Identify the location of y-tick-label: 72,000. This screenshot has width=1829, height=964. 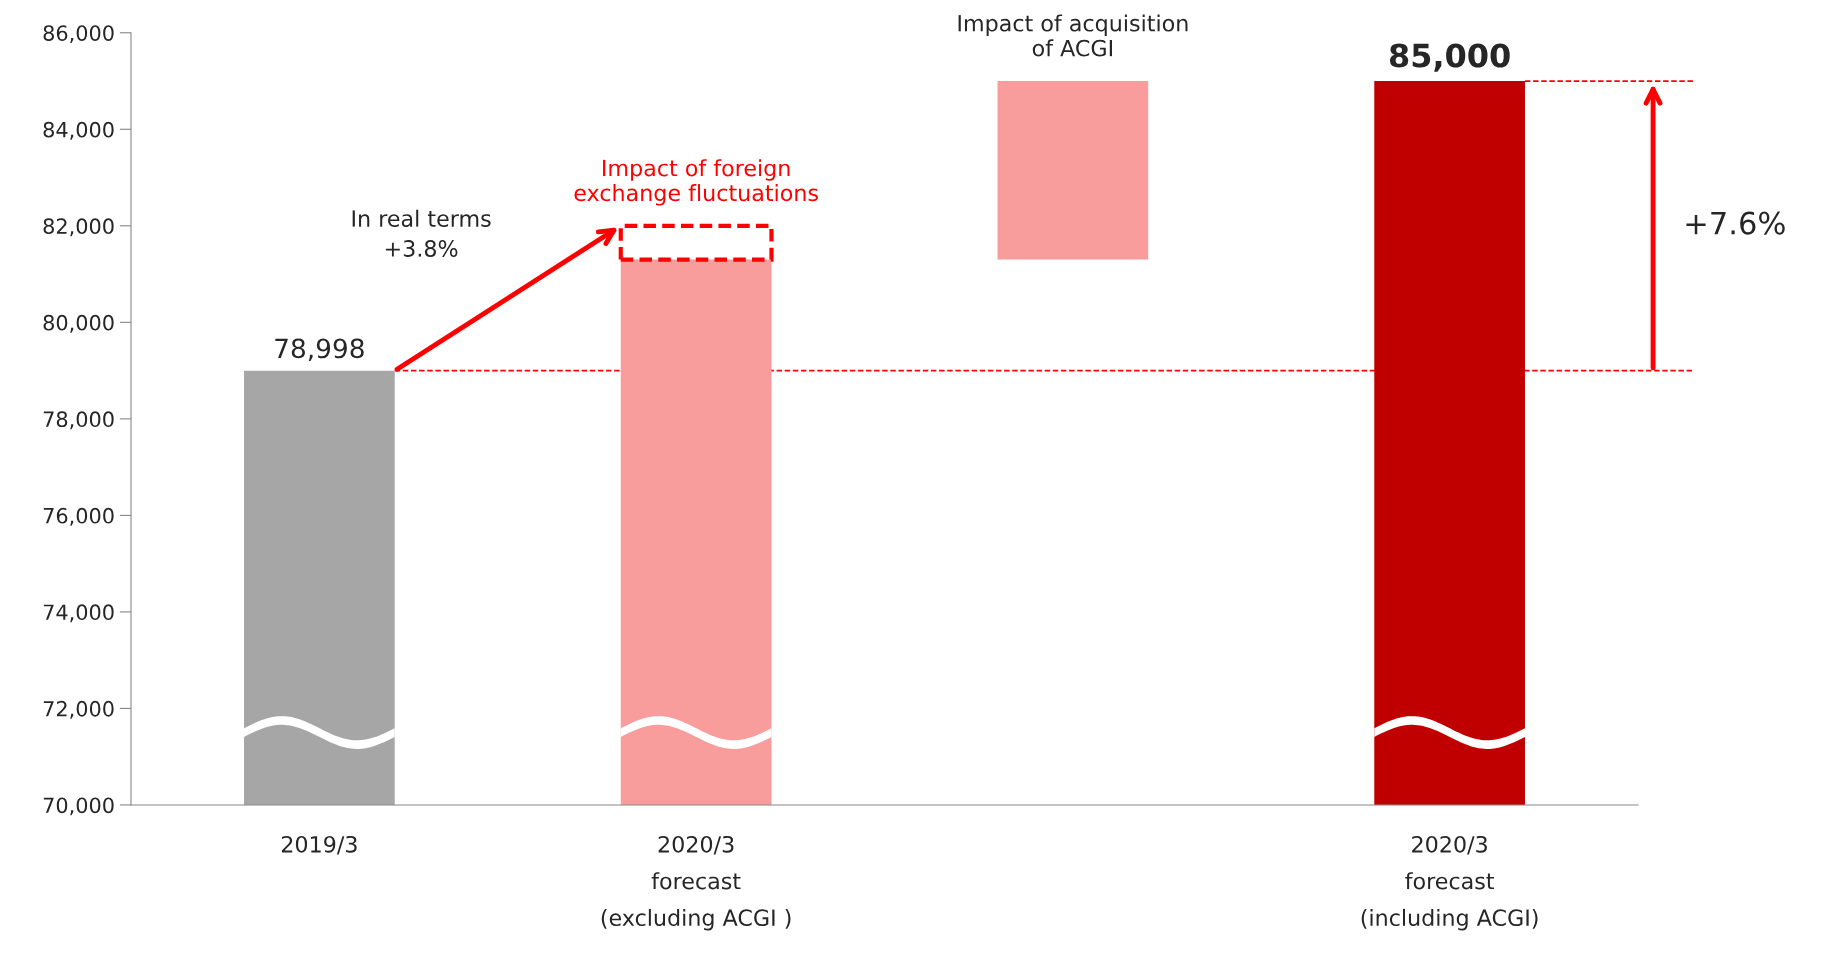
(78, 709).